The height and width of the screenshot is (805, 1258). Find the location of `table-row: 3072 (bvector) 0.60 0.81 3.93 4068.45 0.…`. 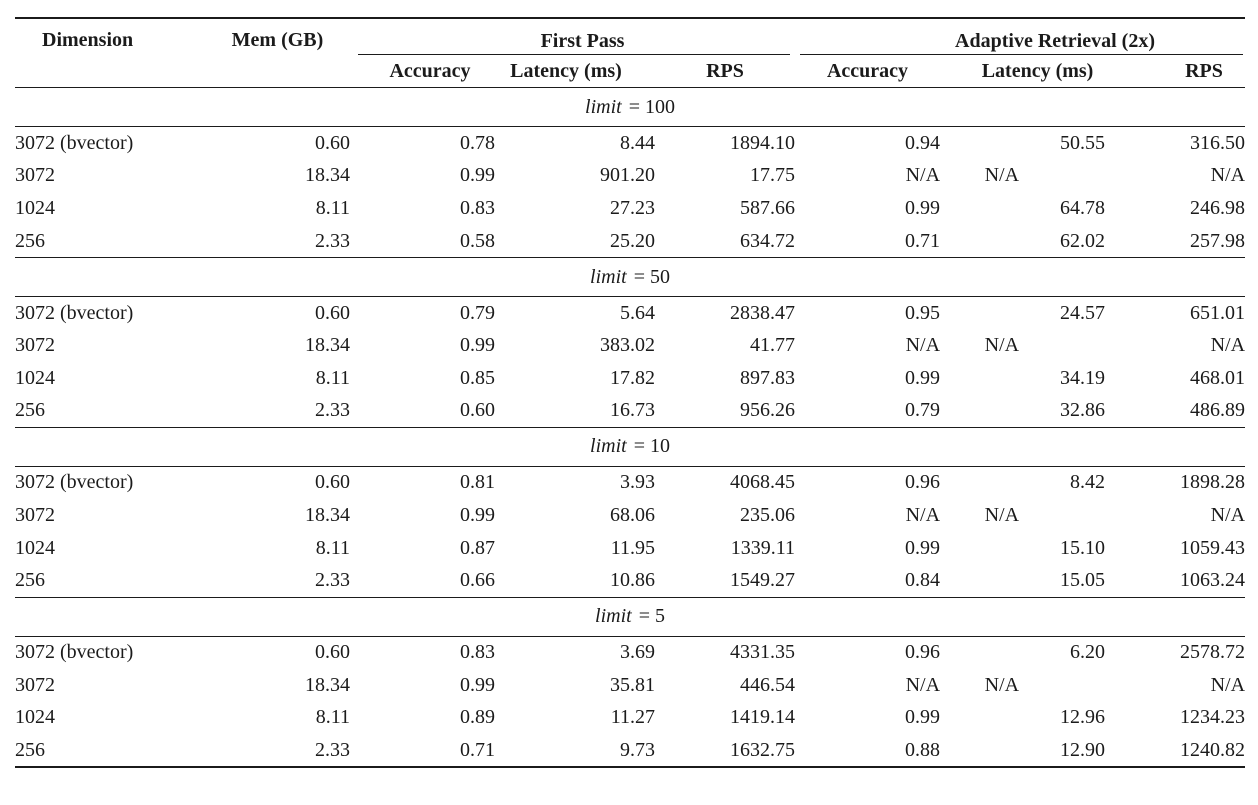

table-row: 3072 (bvector) 0.60 0.81 3.93 4068.45 0.… is located at coordinates (630, 482).